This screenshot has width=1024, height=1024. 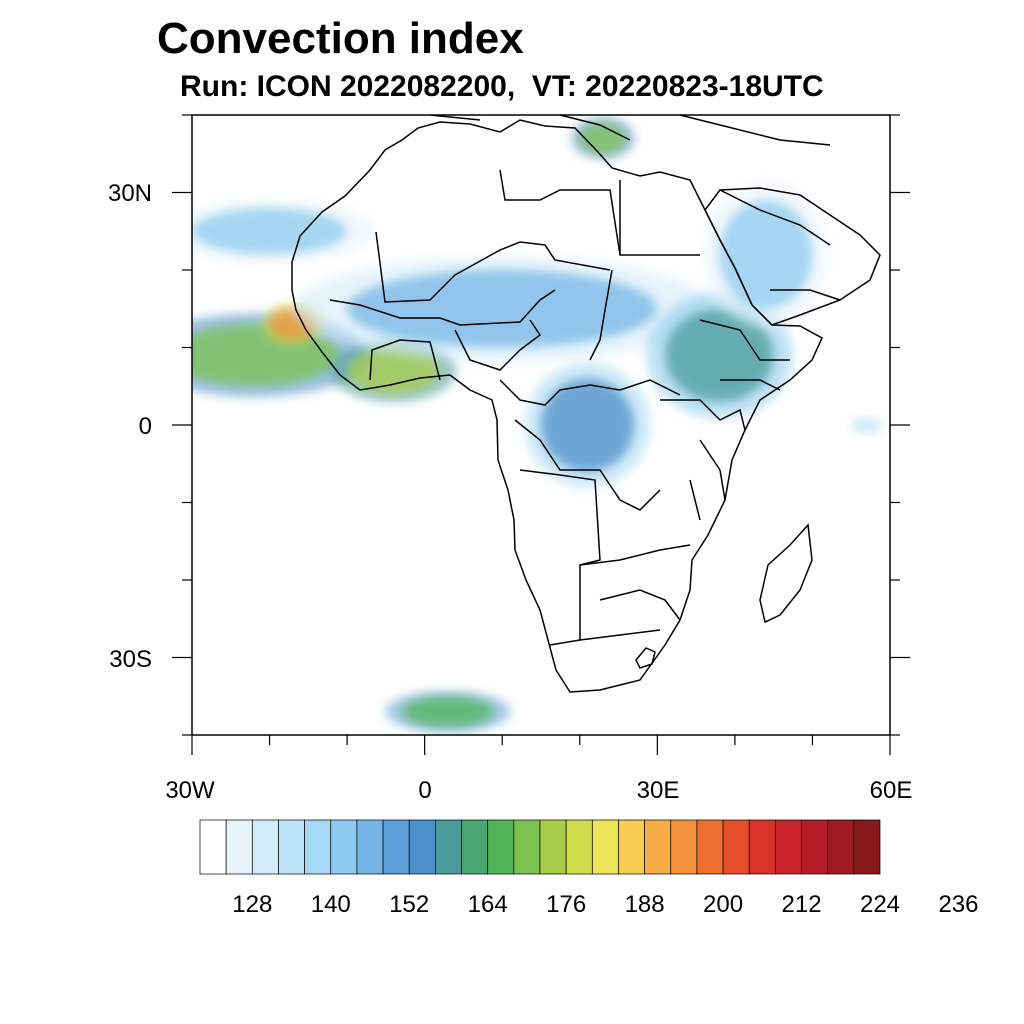 I want to click on arabia-convection, so click(x=766, y=254).